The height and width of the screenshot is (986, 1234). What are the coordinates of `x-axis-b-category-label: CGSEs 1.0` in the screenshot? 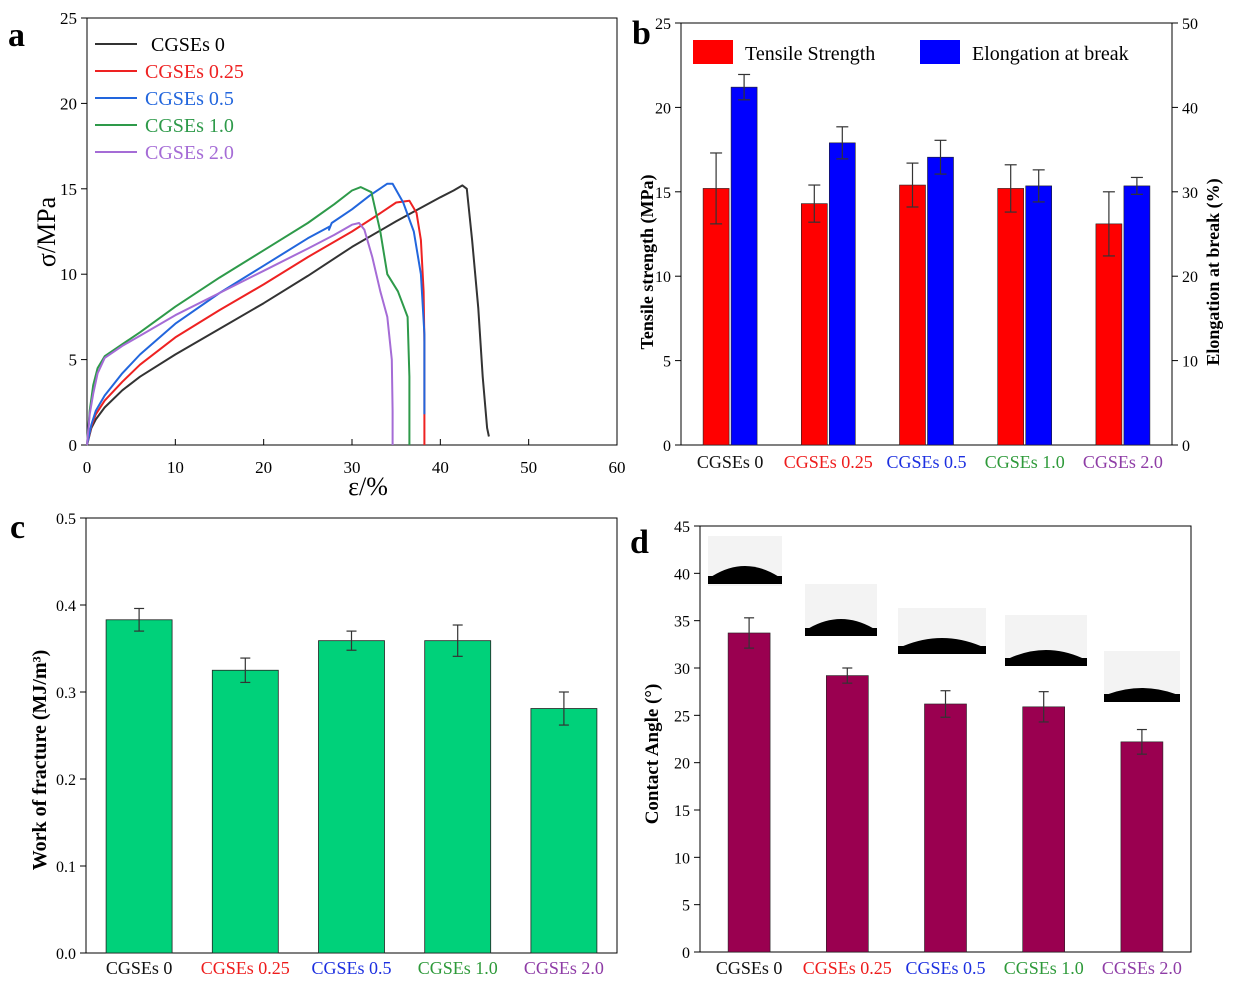 It's located at (1025, 462).